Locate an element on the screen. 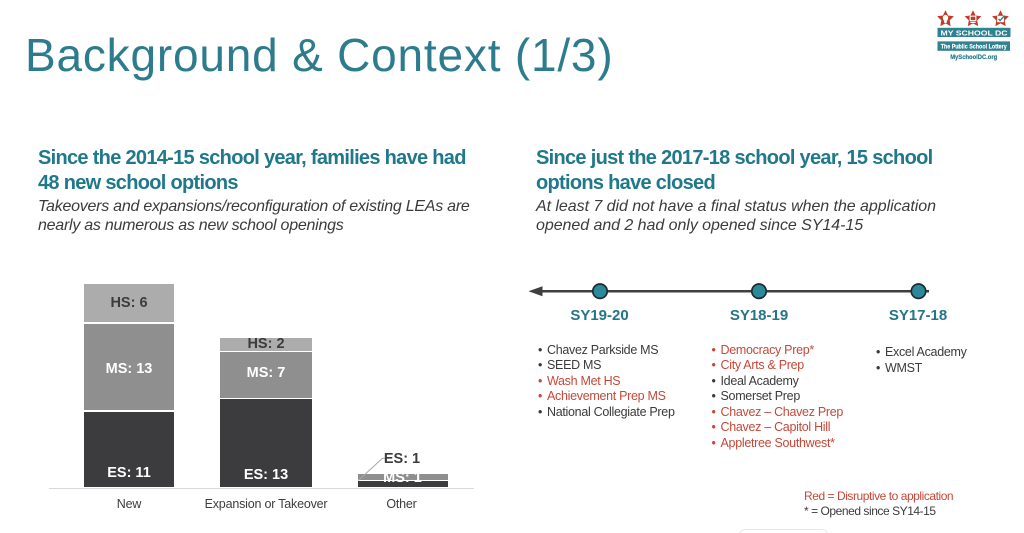  svg-text: The Public School Lottery is located at coordinates (974, 47).